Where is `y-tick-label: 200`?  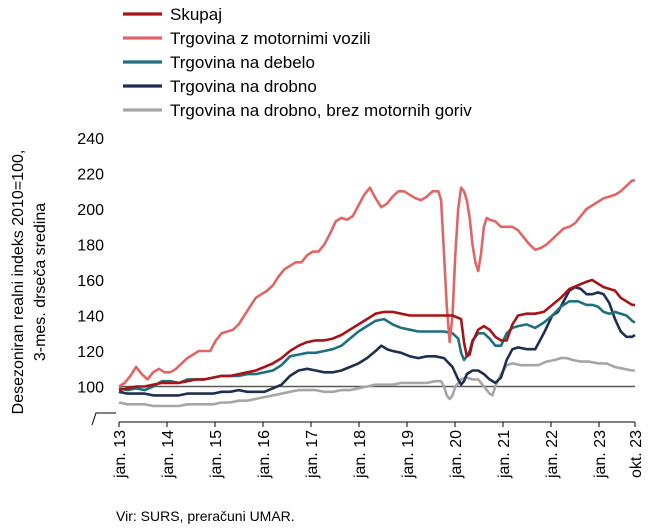
y-tick-label: 200 is located at coordinates (90, 210).